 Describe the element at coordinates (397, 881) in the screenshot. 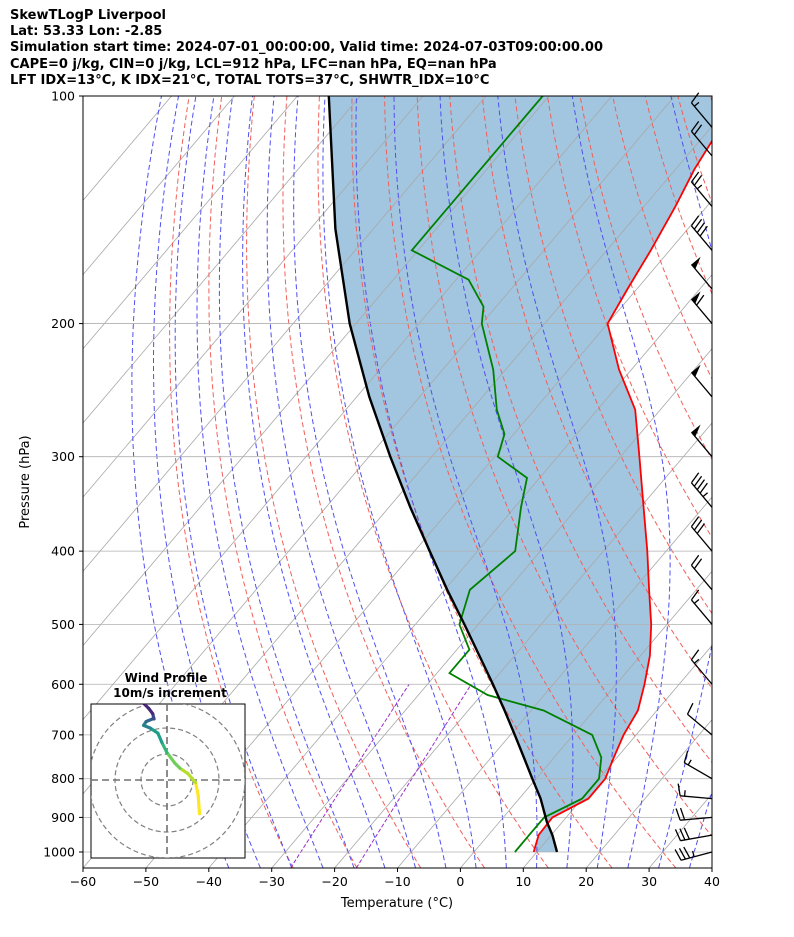

I see `x-tick-label: −10` at that location.